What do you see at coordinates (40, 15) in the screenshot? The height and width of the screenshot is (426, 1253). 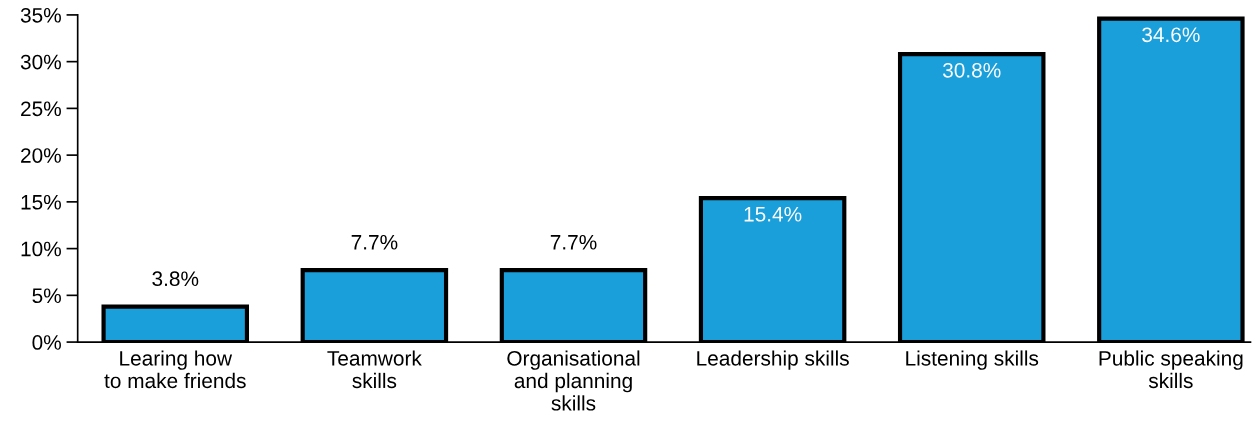 I see `y-tick-label: 35%` at bounding box center [40, 15].